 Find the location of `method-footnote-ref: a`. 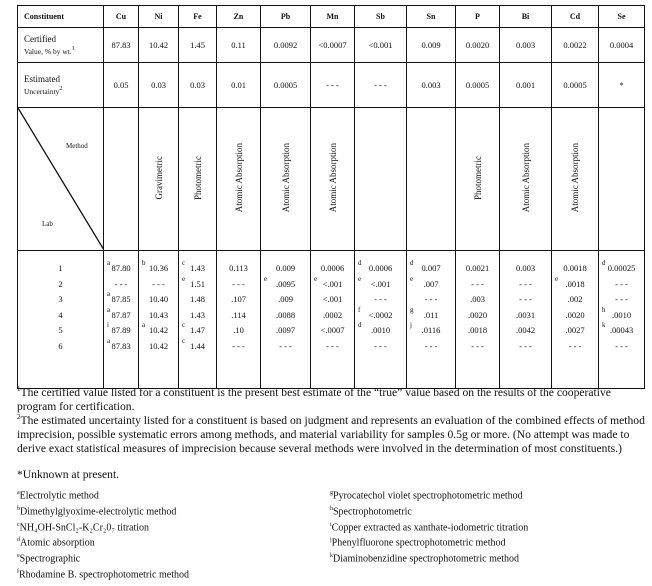

method-footnote-ref: a is located at coordinates (109, 294).